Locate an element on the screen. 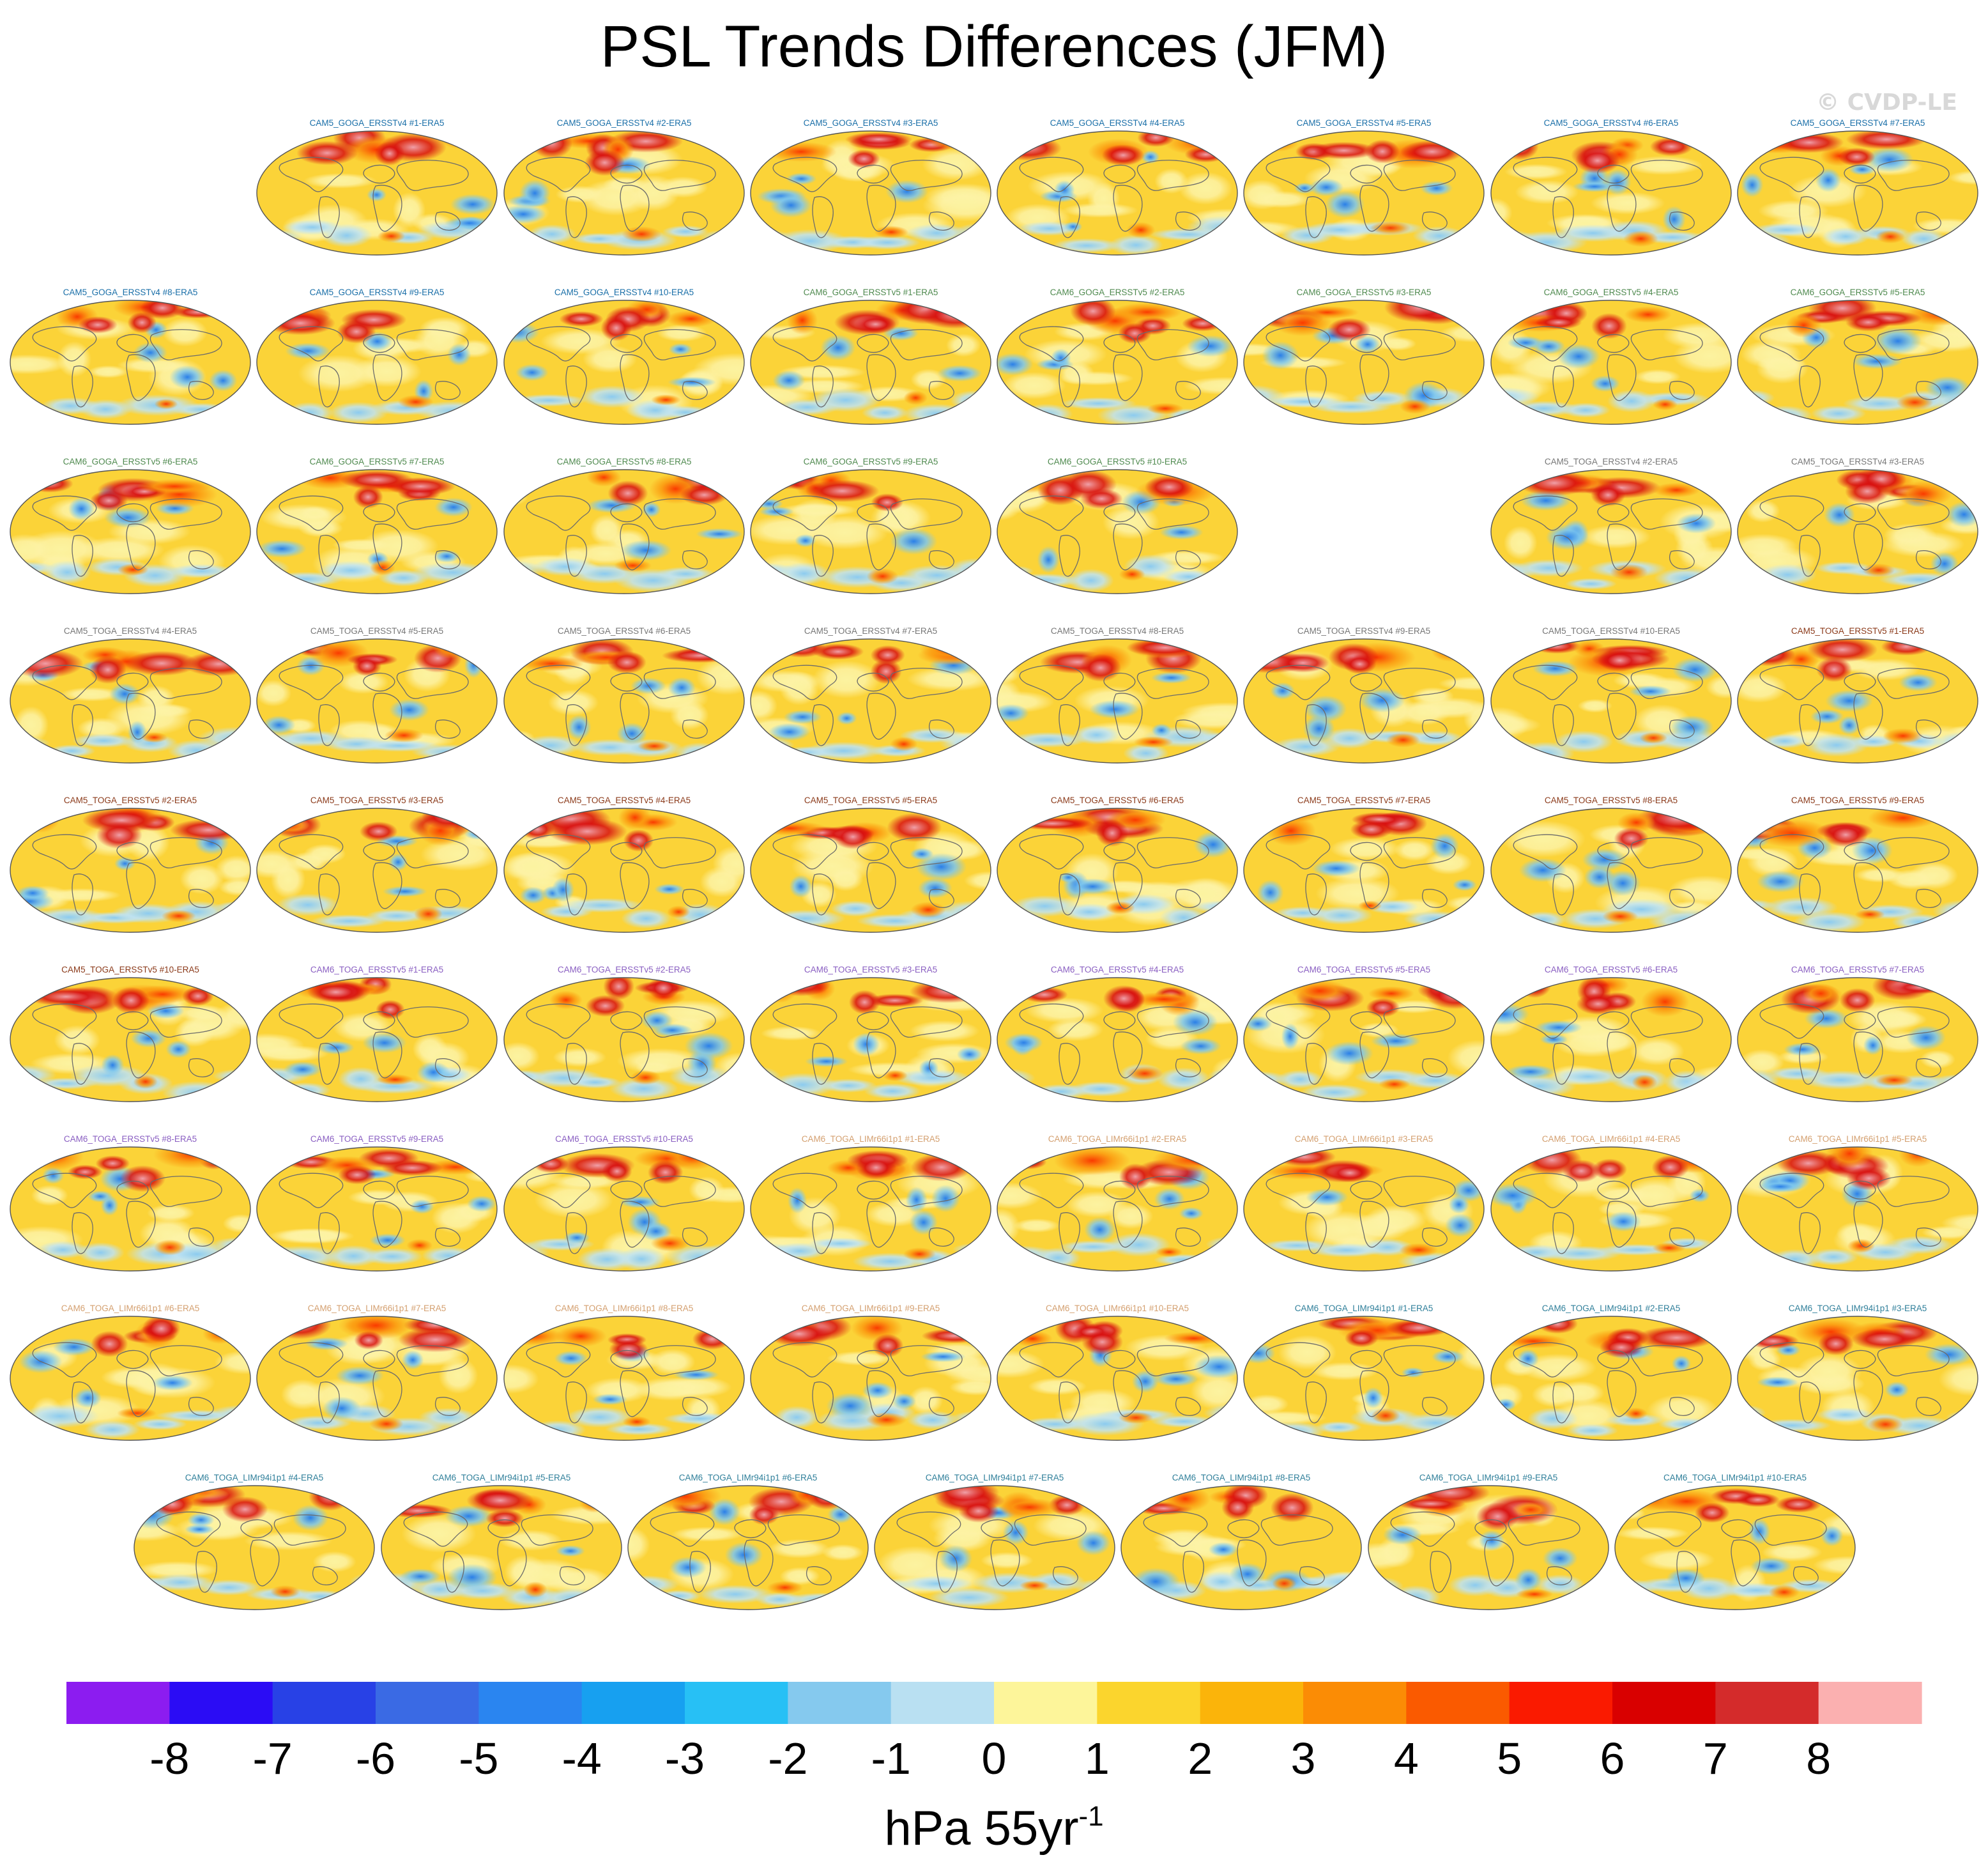 Image resolution: width=1988 pixels, height=1862 pixels. panel-label: CAM5_TOGA_ERSSTv4 #6-ERA5 is located at coordinates (624, 631).